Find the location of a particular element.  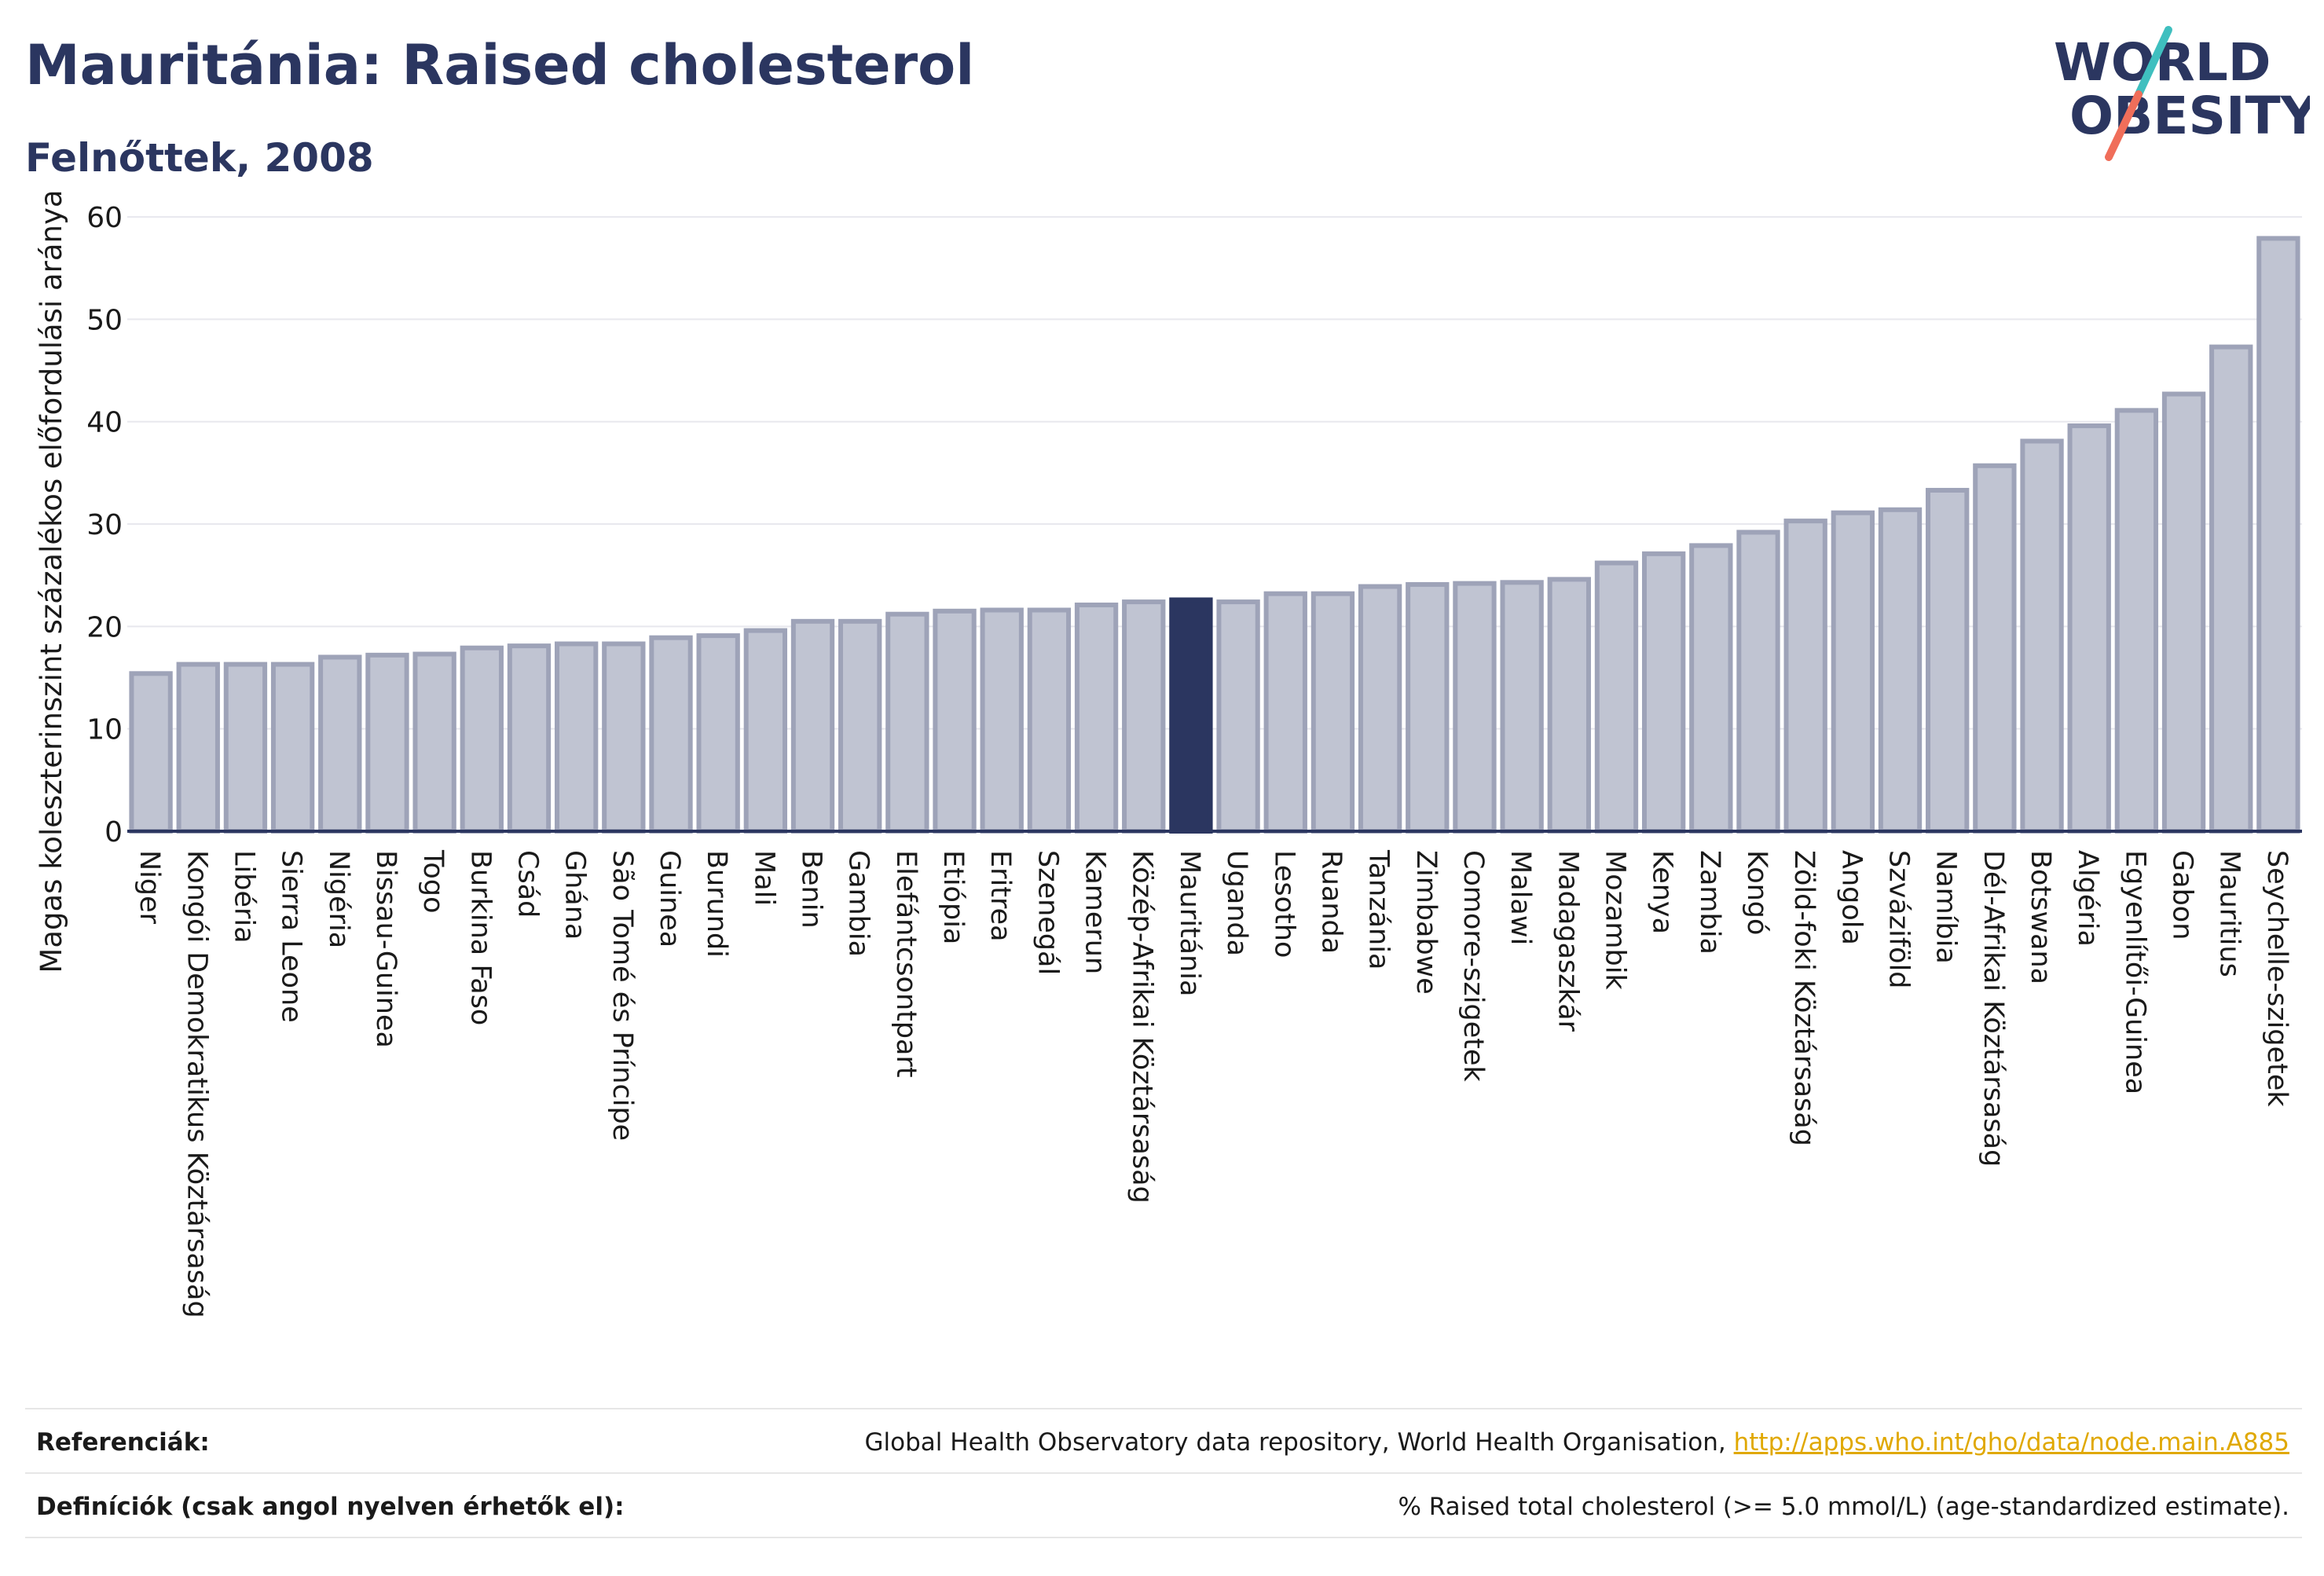

x-tick-label: Namíbia is located at coordinates (1946, 907).